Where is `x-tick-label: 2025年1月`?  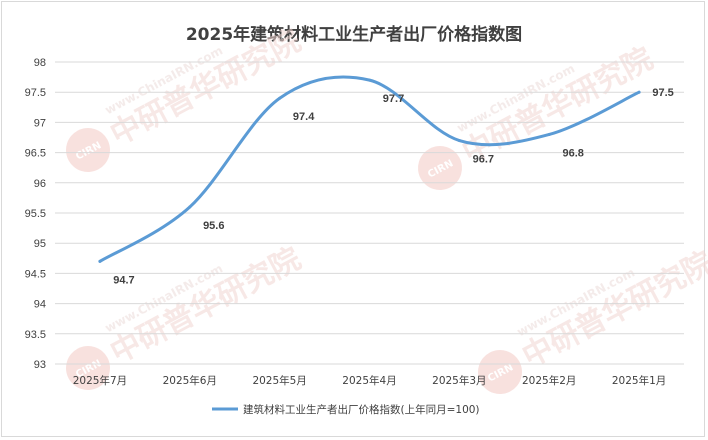
x-tick-label: 2025年1月 is located at coordinates (639, 380).